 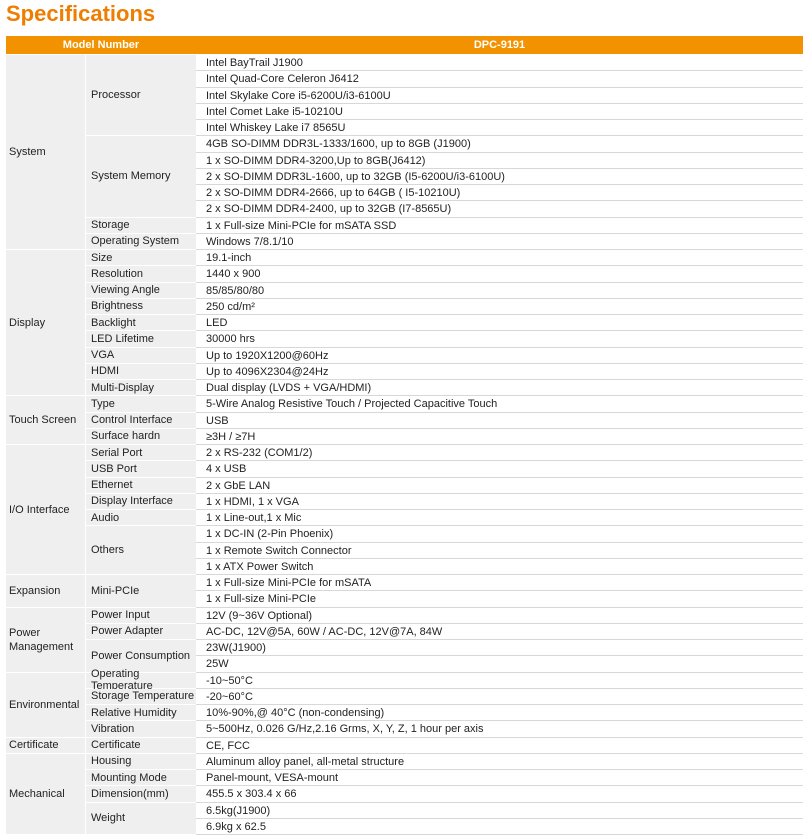 I want to click on category: I/O Interface, so click(x=46, y=510).